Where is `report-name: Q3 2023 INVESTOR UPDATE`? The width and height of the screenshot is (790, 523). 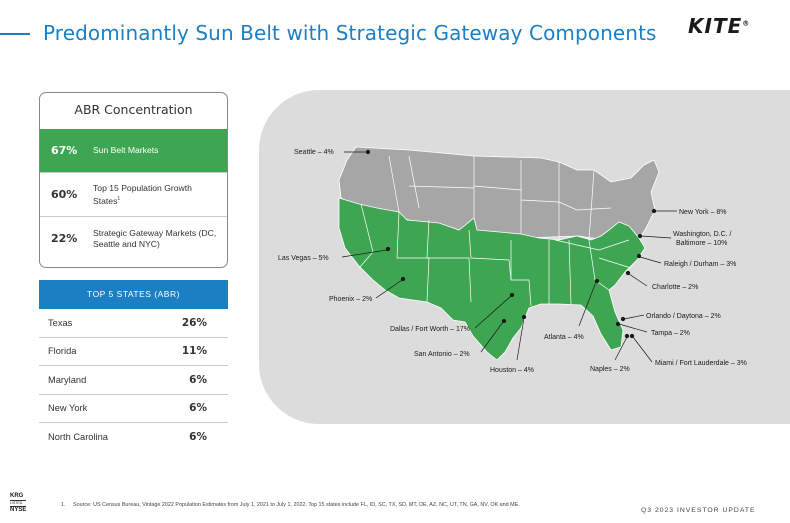 report-name: Q3 2023 INVESTOR UPDATE is located at coordinates (698, 510).